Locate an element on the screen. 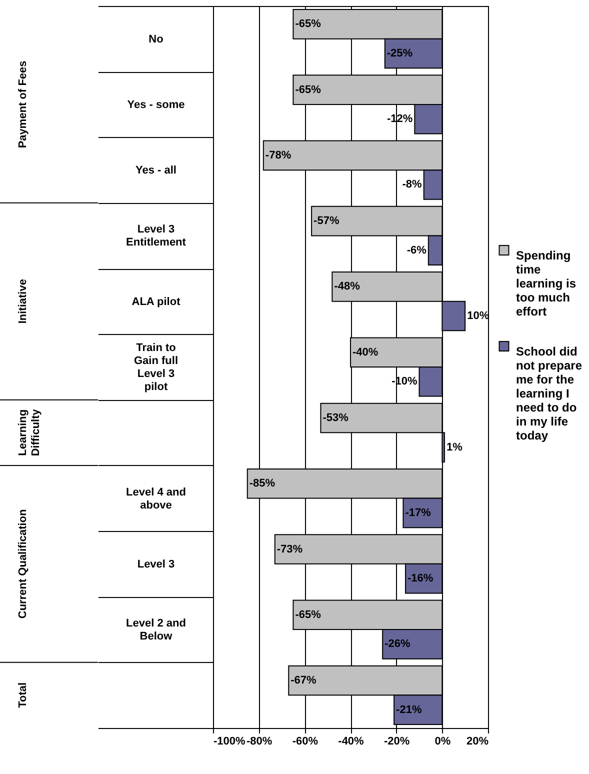 The height and width of the screenshot is (774, 589). legend-label: Spending time learning is too much effort is located at coordinates (546, 283).